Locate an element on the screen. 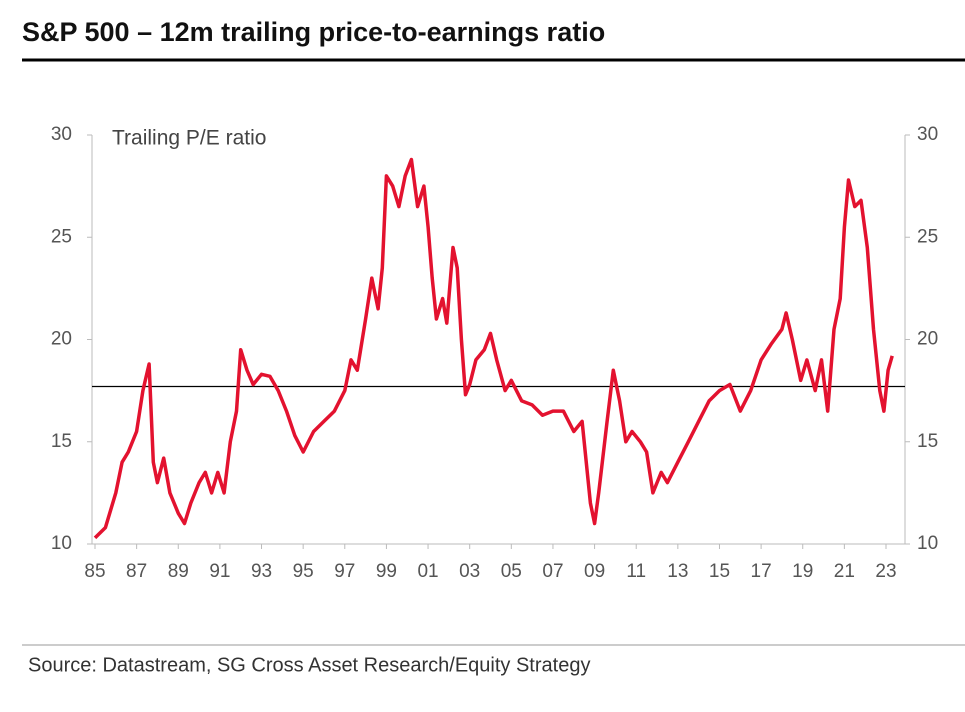 Image resolution: width=965 pixels, height=712 pixels. x-tick-label: 05 is located at coordinates (511, 571).